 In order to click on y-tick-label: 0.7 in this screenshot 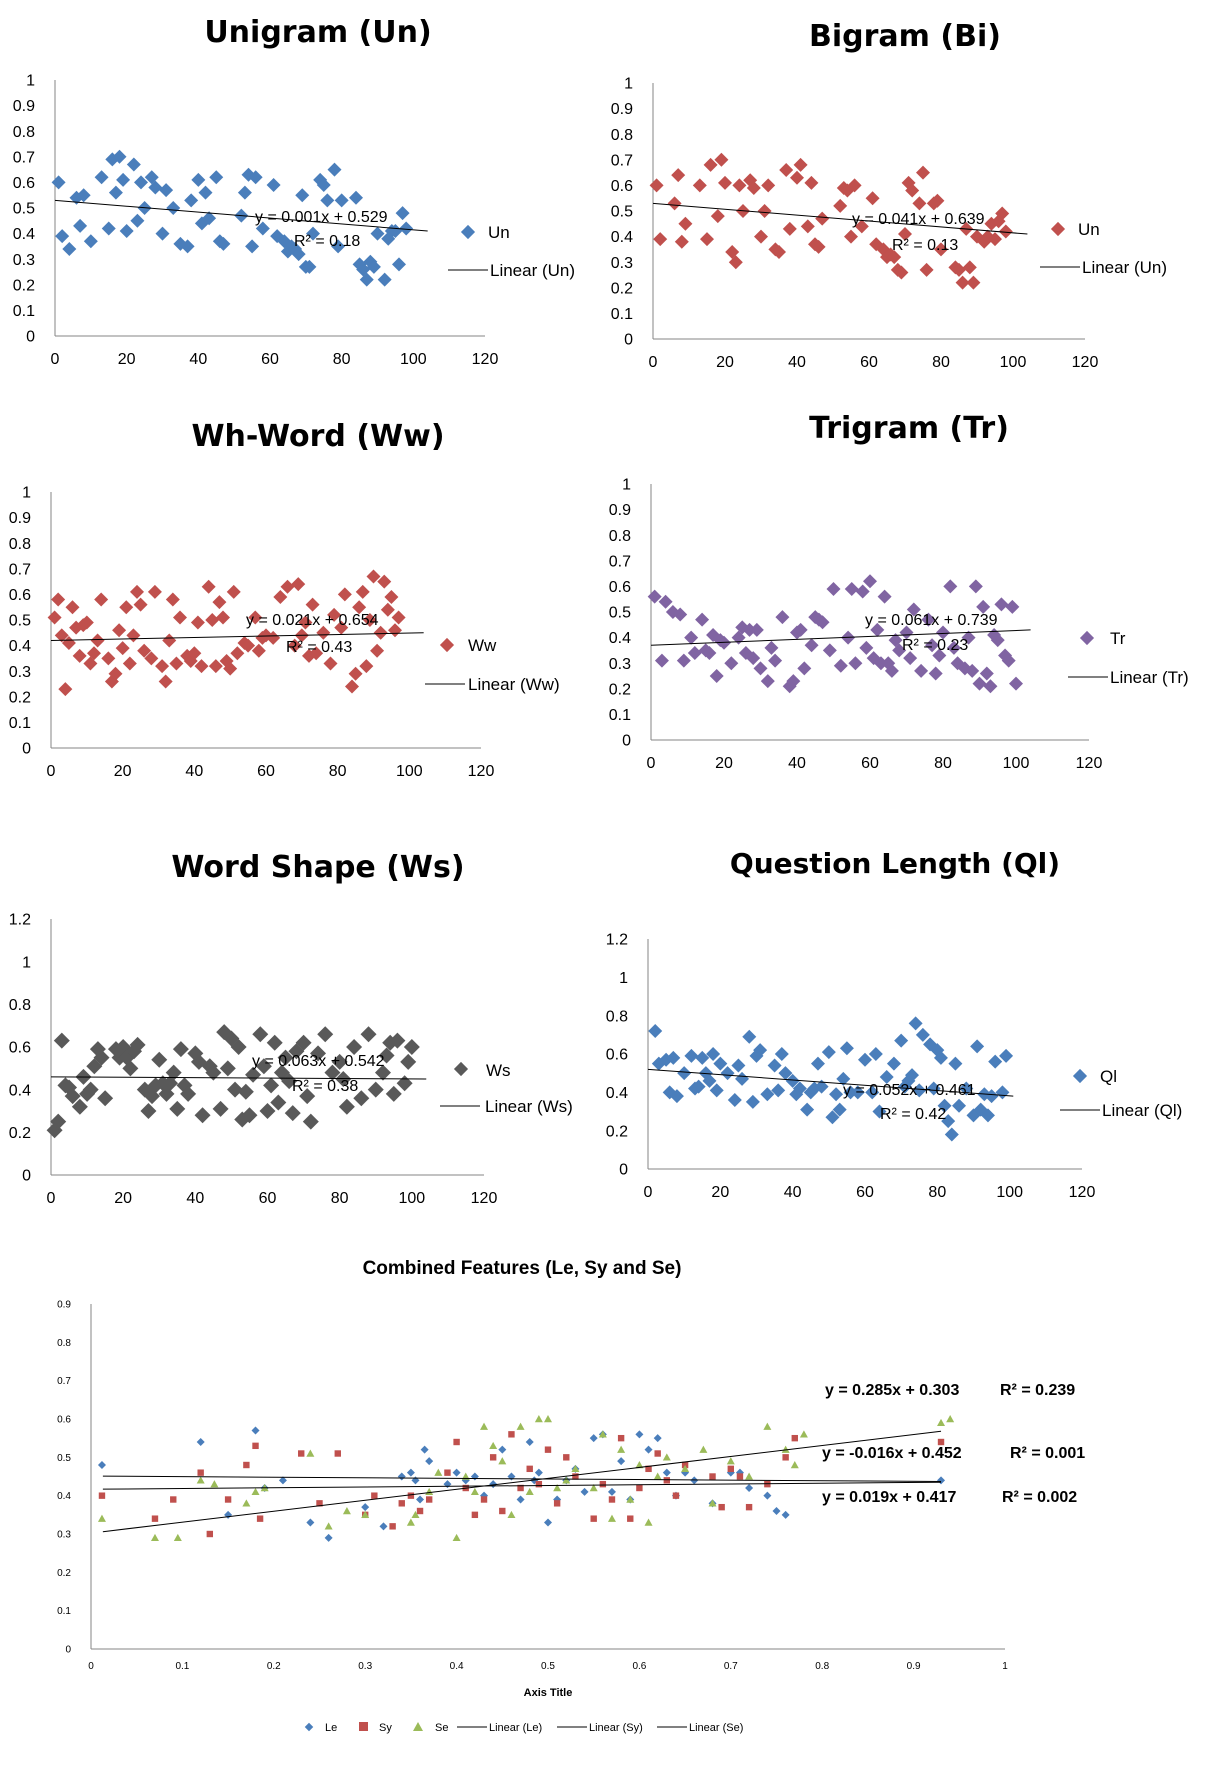, I will do `click(620, 561)`.